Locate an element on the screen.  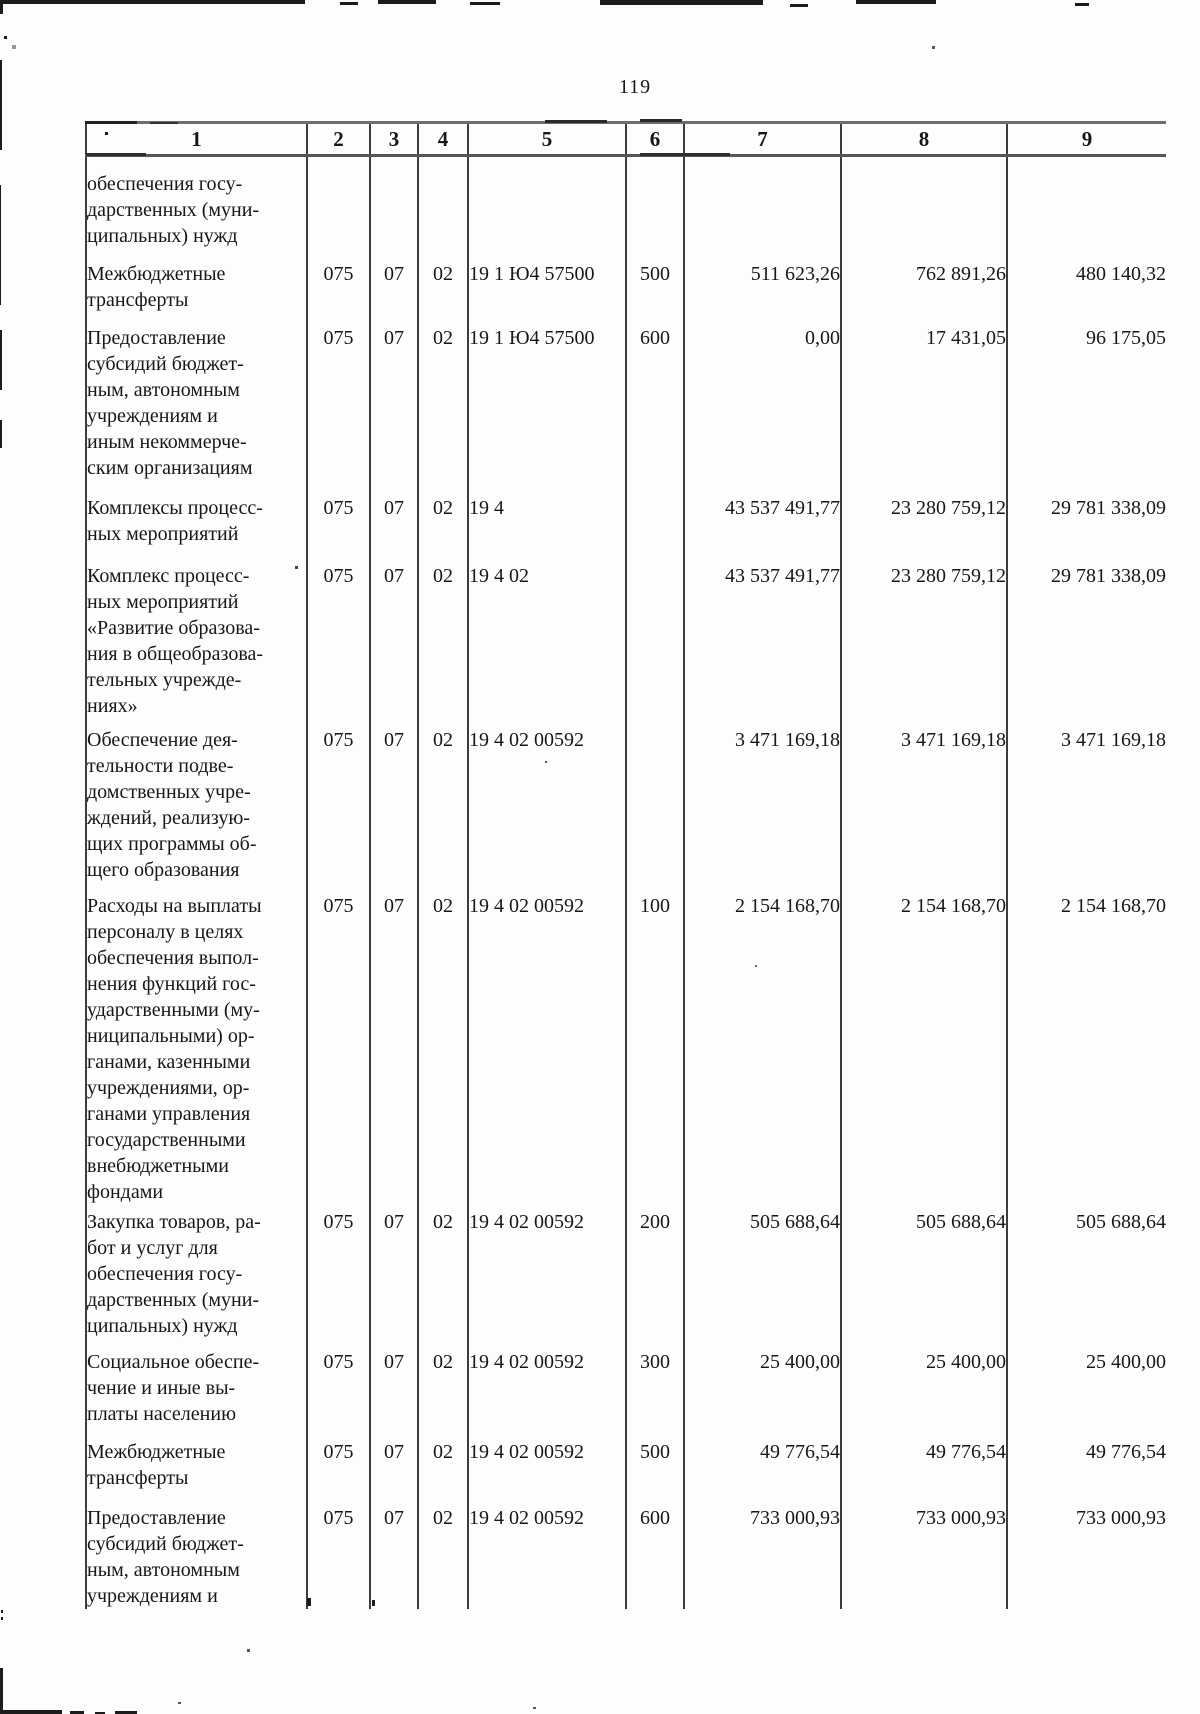
table-cell: 600 is located at coordinates (655, 1550).